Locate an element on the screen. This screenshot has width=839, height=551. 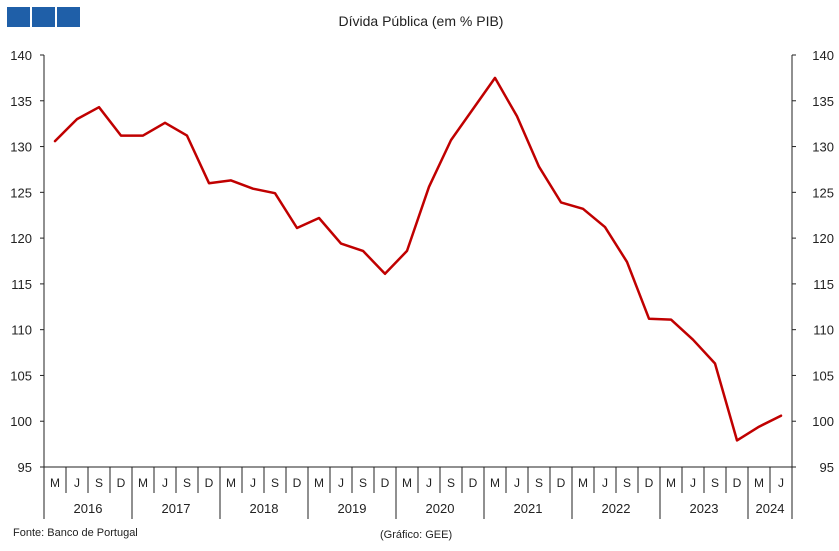
y-tick-label: 95 is located at coordinates (25, 467).